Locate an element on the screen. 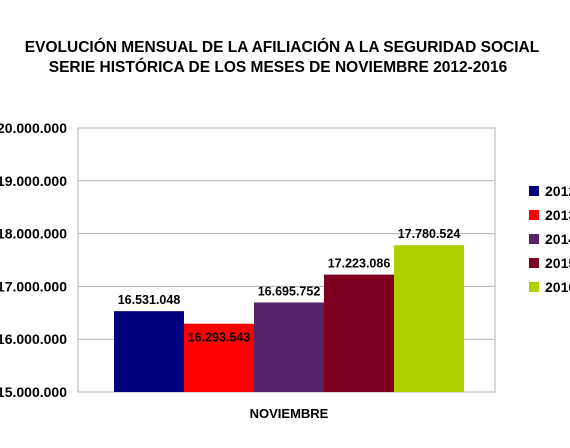 The width and height of the screenshot is (570, 448). legend: 2012 2013 2014 2015 2016 is located at coordinates (549, 239).